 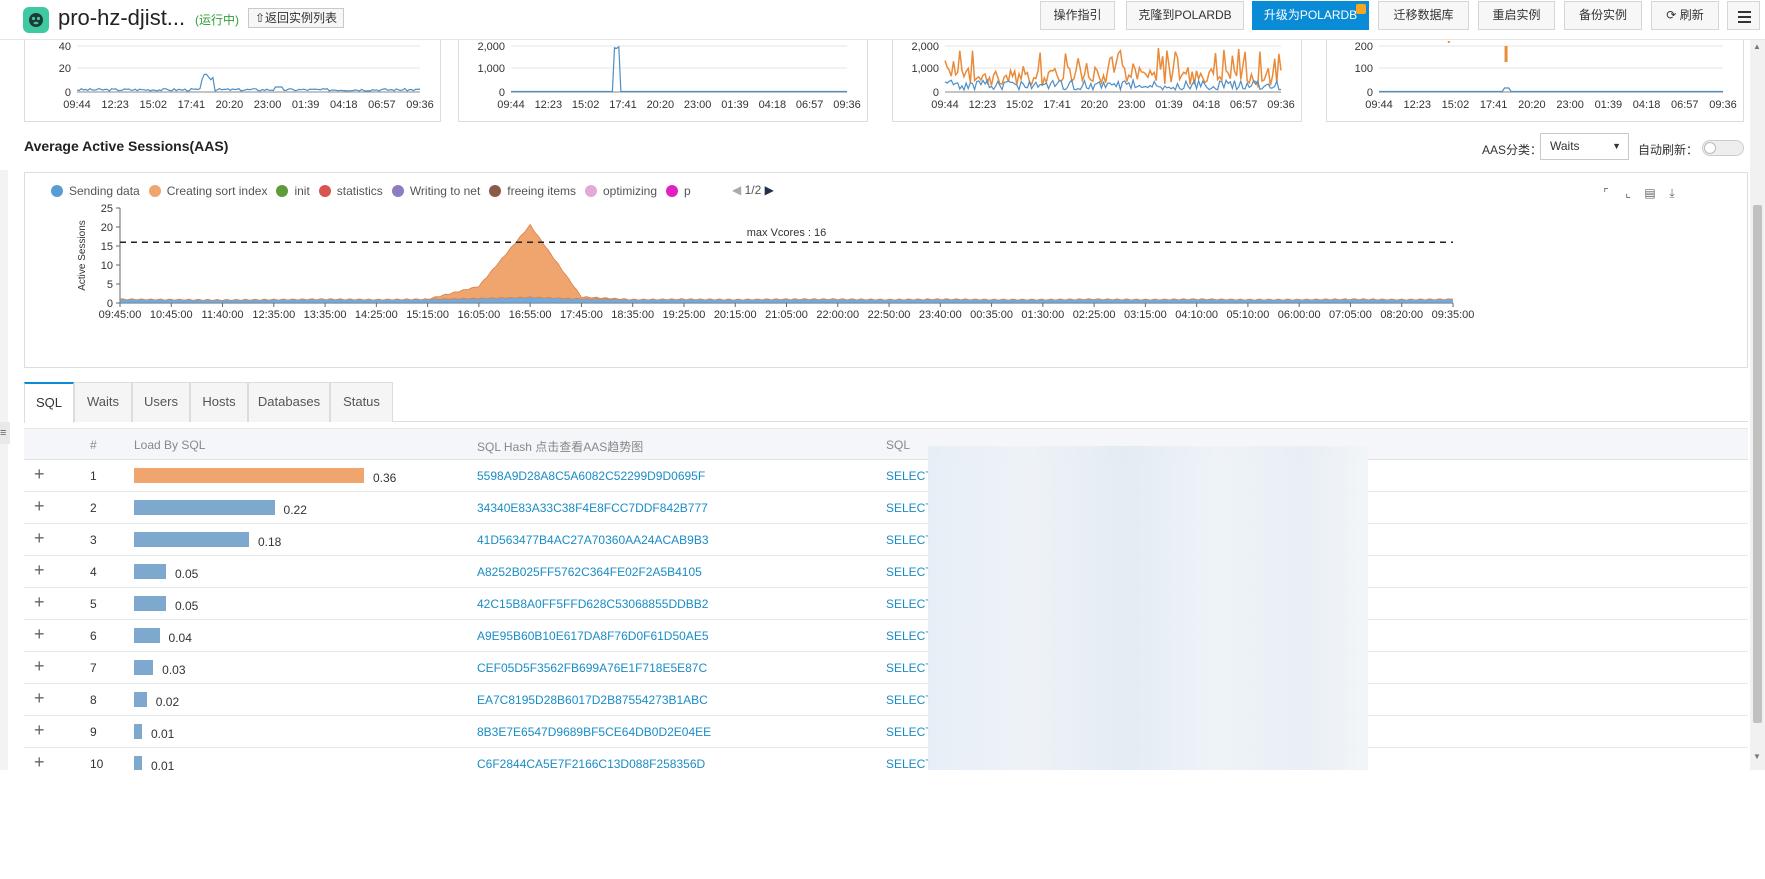 What do you see at coordinates (1628, 193) in the screenshot?
I see `zoom-reset-icon: ⌞` at bounding box center [1628, 193].